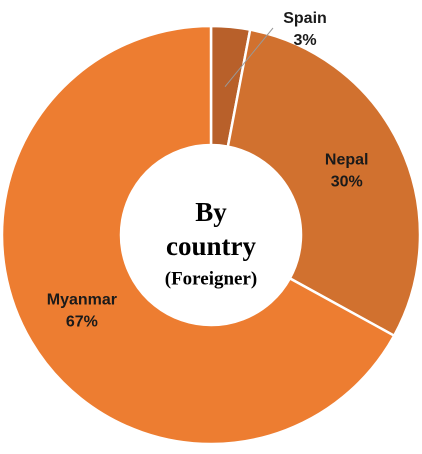 This screenshot has height=454, width=422. What do you see at coordinates (82, 322) in the screenshot?
I see `value-label: 67%` at bounding box center [82, 322].